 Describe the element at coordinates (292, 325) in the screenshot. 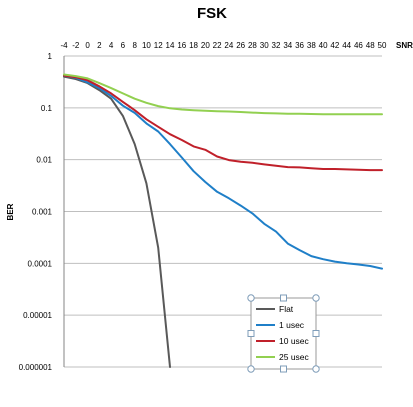

I see `legend-label: 1 usec` at that location.